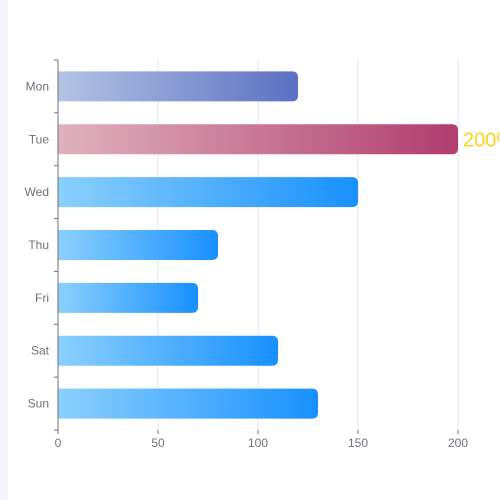 The width and height of the screenshot is (500, 500). I want to click on x-tick-label: 100, so click(258, 443).